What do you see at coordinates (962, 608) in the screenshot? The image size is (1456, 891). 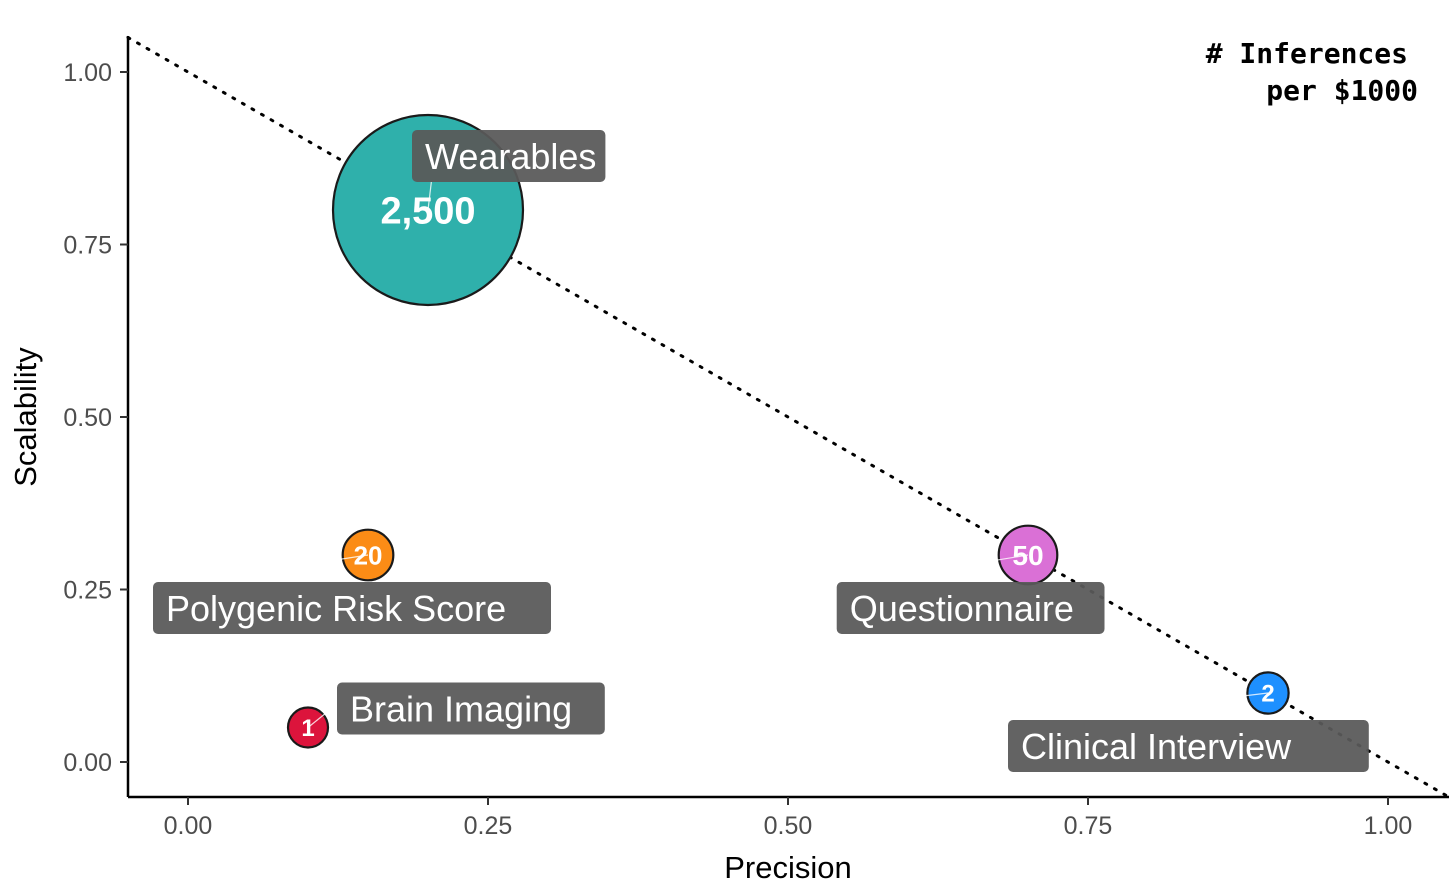 I see `point-label-questionnaire: Questionnaire` at bounding box center [962, 608].